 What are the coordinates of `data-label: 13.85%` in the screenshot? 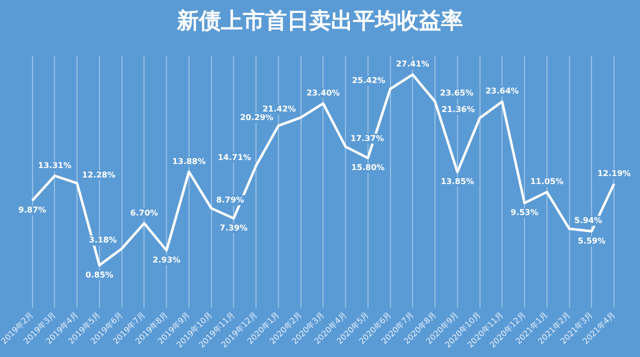 It's located at (457, 181).